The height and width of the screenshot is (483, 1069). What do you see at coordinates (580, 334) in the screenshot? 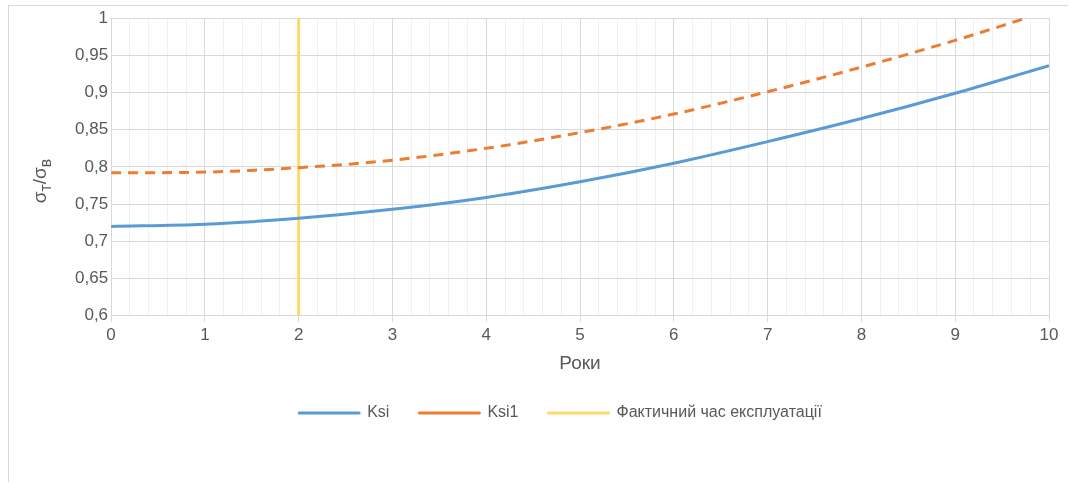
I see `x-tick-label: 5` at bounding box center [580, 334].